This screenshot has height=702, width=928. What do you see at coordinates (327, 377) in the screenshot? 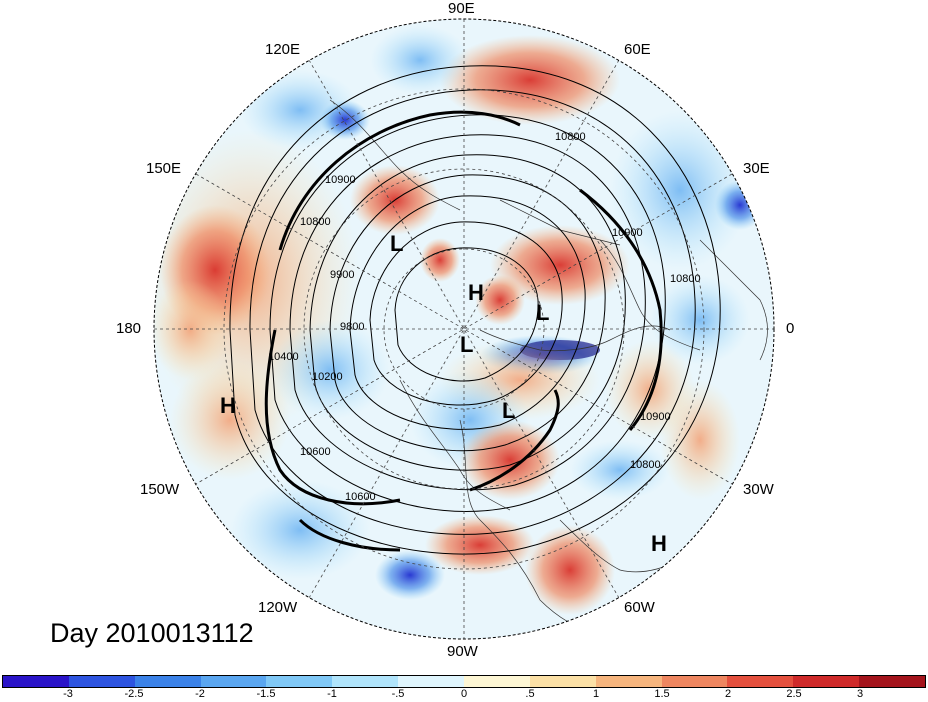
I see `contour-label: 10200` at bounding box center [327, 377].